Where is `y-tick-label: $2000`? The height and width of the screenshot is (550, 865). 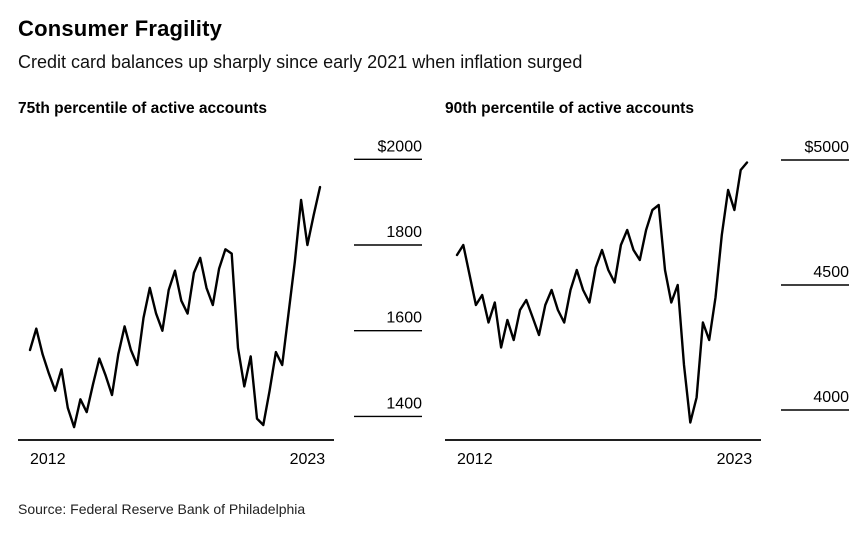
y-tick-label: $2000 is located at coordinates (400, 146).